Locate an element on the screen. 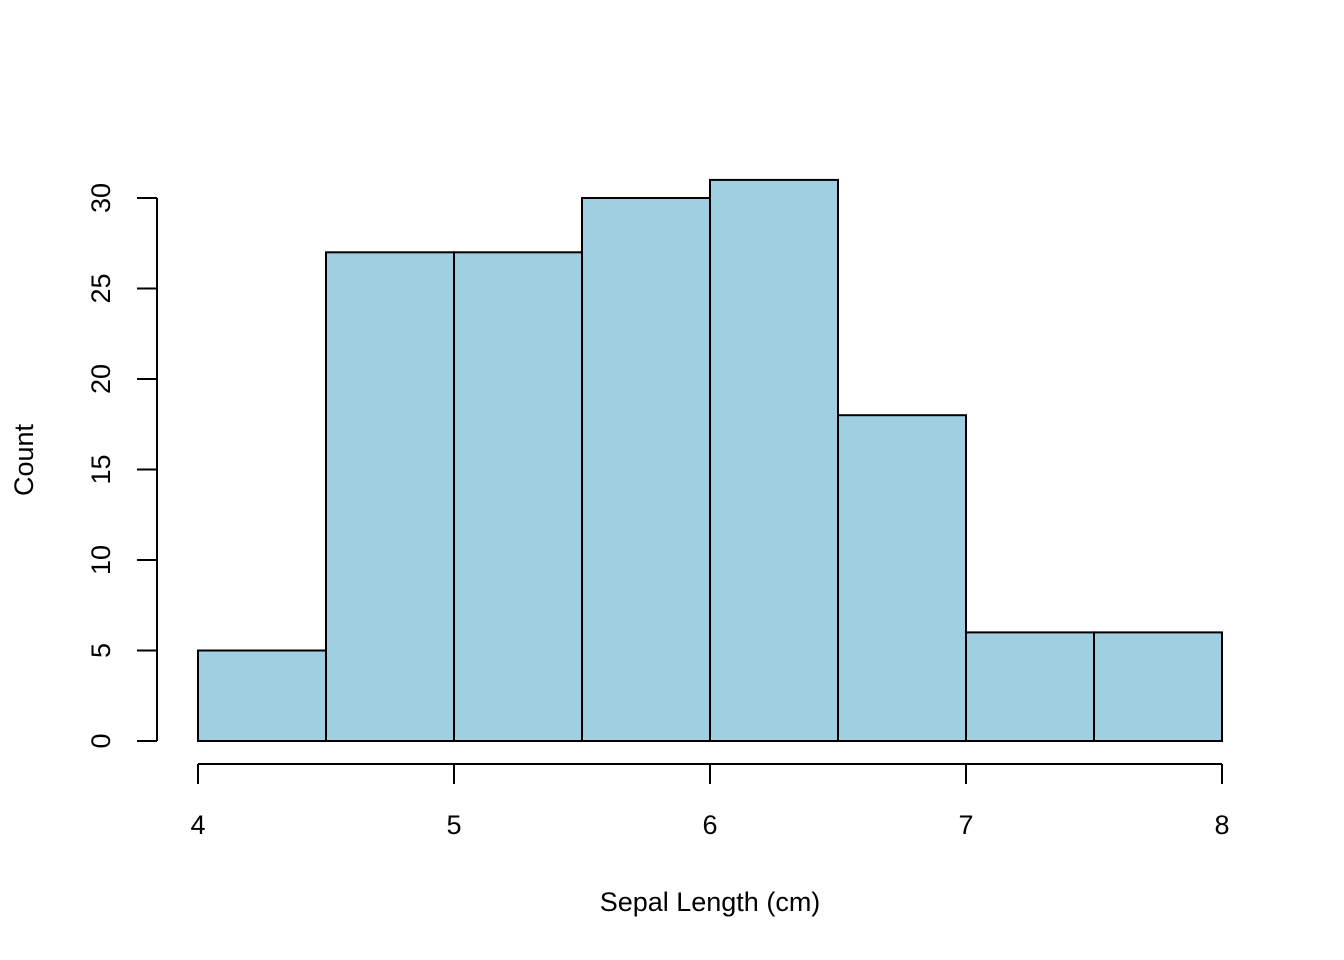  x-tick-label: 6 is located at coordinates (709, 825).